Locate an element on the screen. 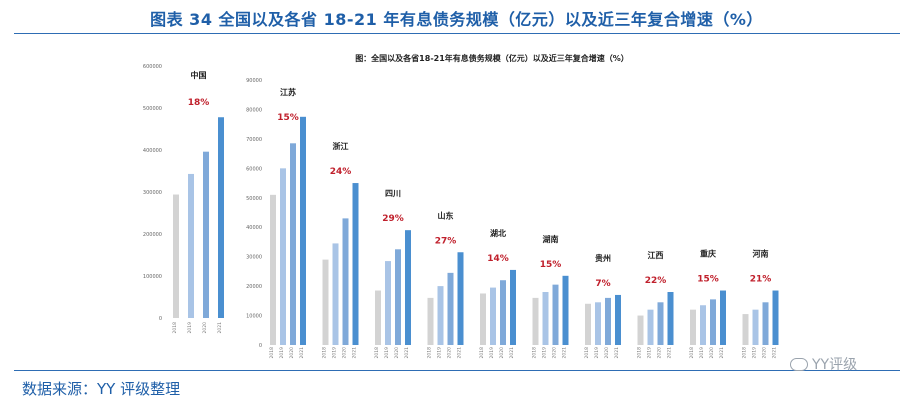 The image size is (913, 406). province-bar-4-2020 is located at coordinates (503, 312).